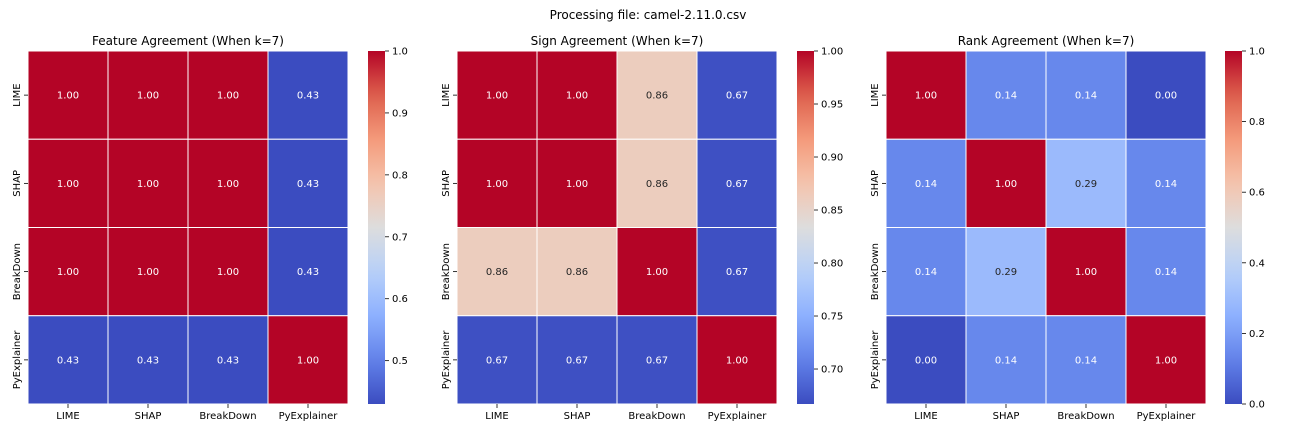 The width and height of the screenshot is (1296, 432). I want to click on x-tick-label: BreakDown, so click(1085, 416).